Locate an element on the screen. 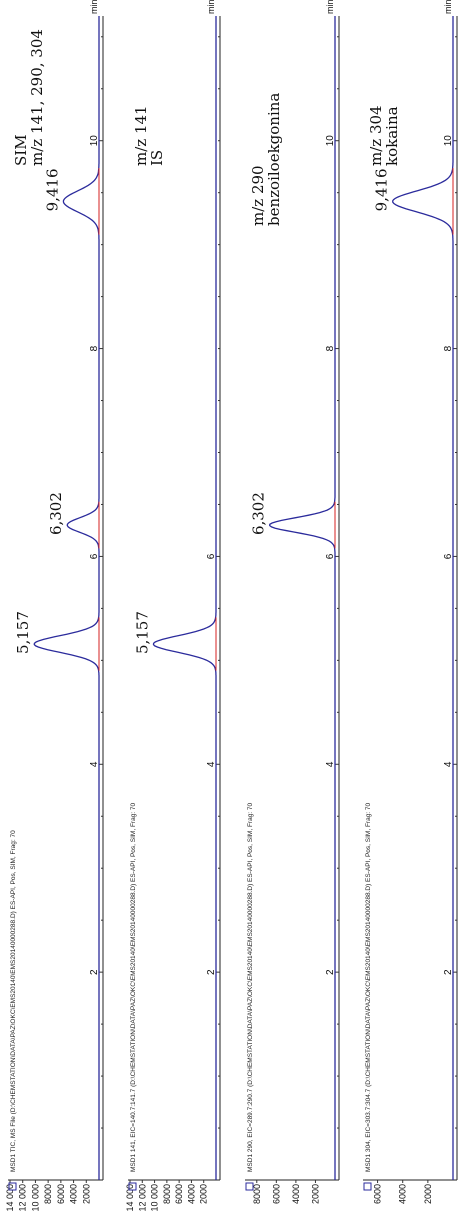 This screenshot has height=1228, width=474. panel-annotation-line: SIM is located at coordinates (21, 150).